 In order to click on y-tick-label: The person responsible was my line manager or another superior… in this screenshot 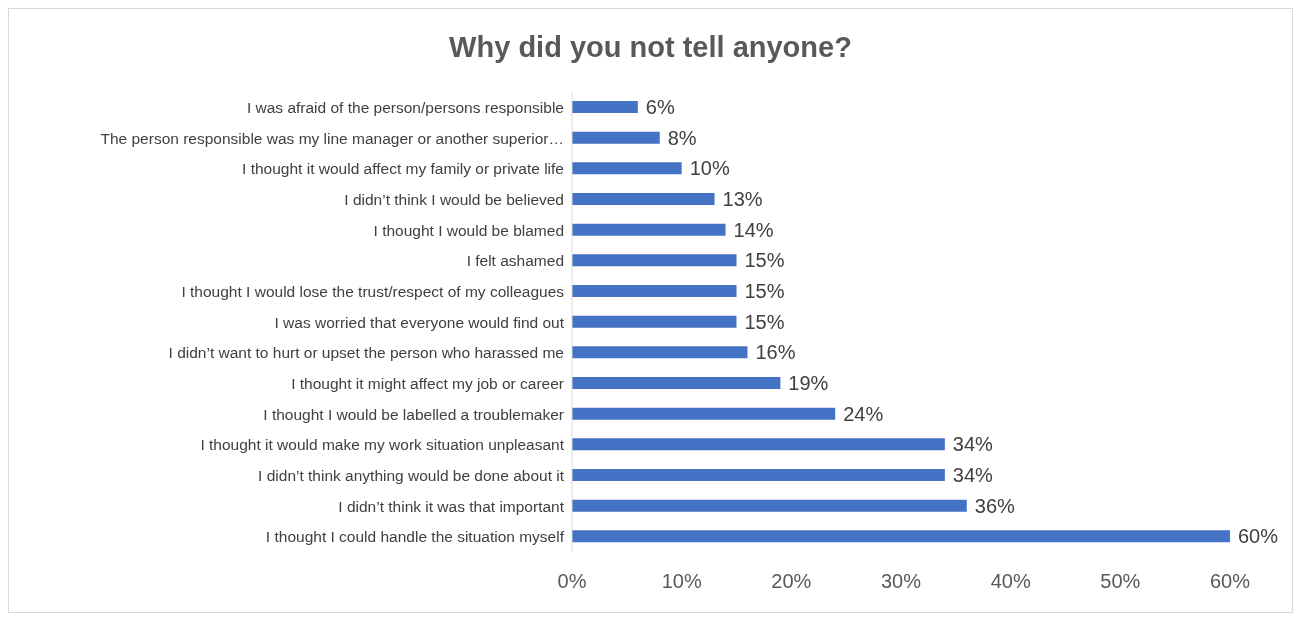, I will do `click(332, 138)`.